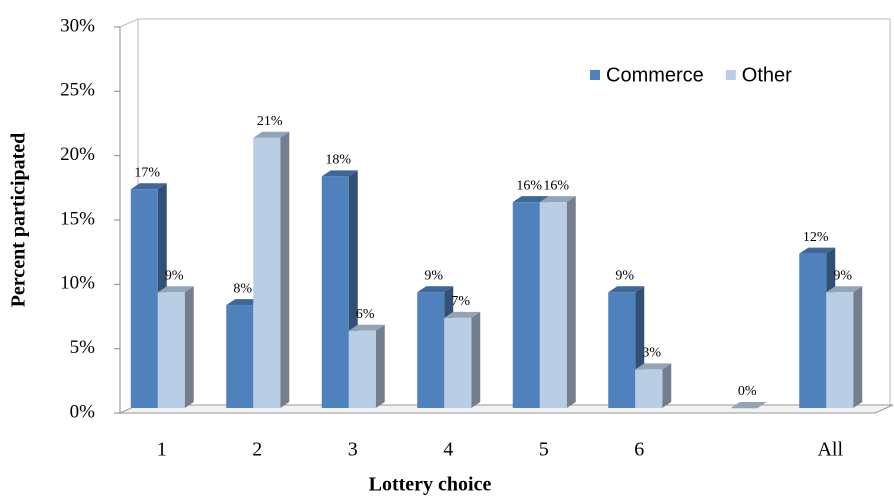 The image size is (894, 499). Describe the element at coordinates (77, 283) in the screenshot. I see `y-tick-label: 10%` at that location.